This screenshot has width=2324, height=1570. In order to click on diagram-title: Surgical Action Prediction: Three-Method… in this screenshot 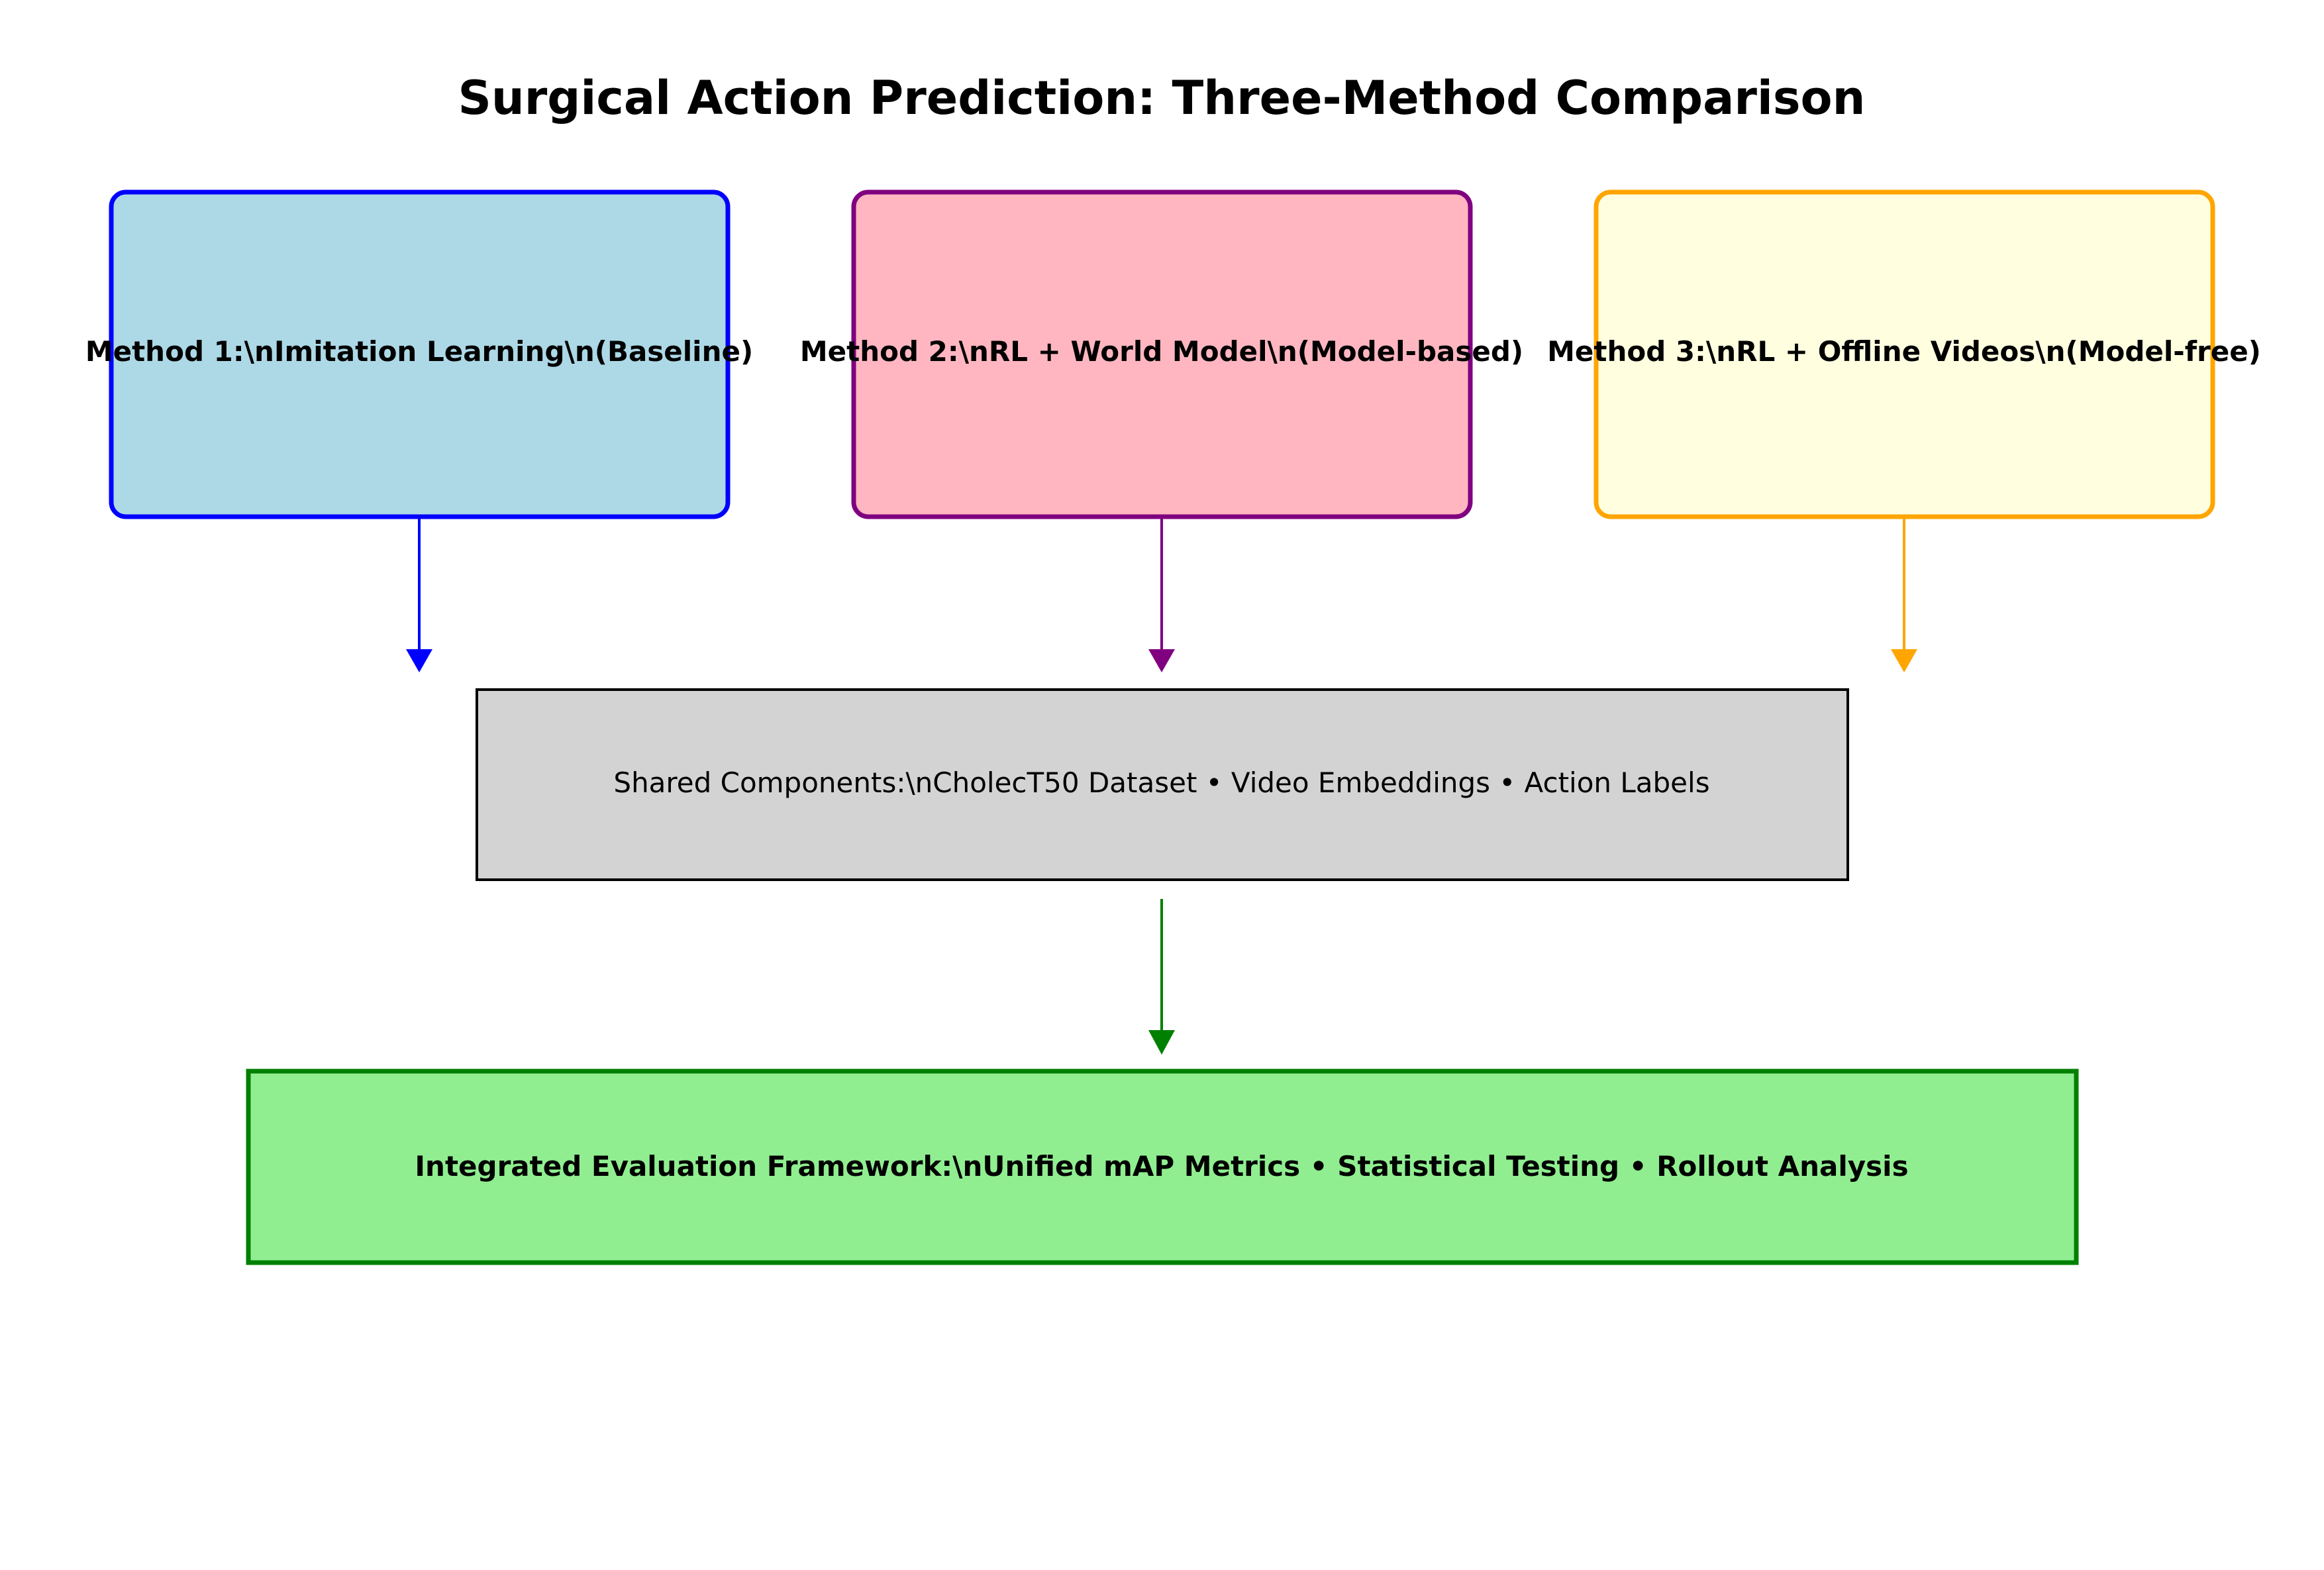, I will do `click(1162, 98)`.